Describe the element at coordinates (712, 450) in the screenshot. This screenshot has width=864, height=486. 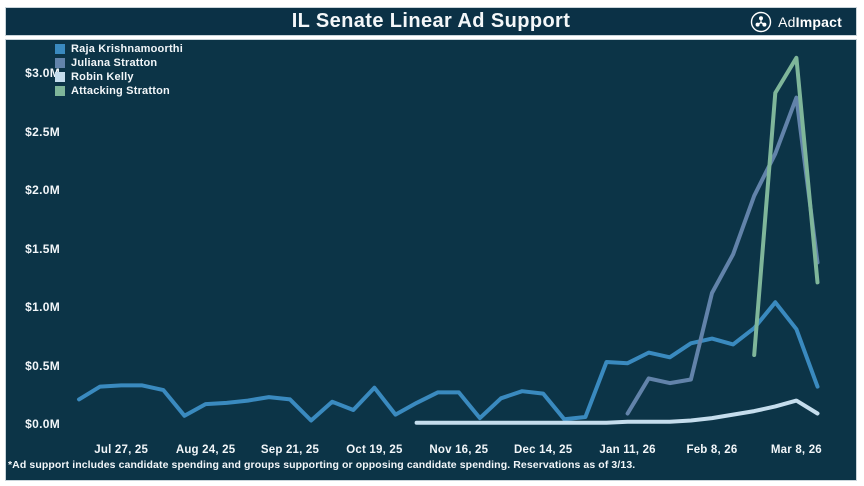
I see `x-axis-tick-label: Feb 8, 26` at that location.